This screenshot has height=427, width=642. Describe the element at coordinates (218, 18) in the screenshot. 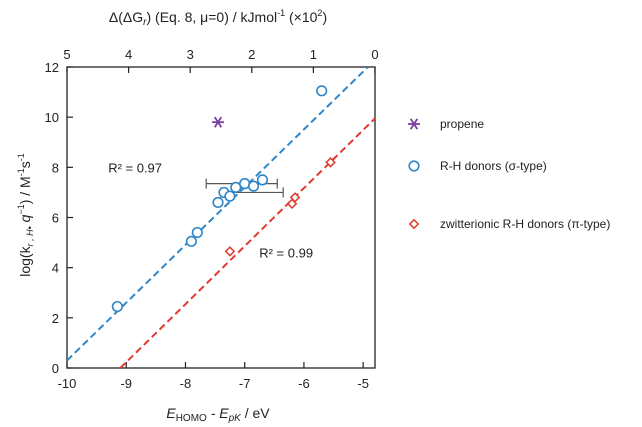

I see `top-axis-title: Δ(ΔGr) (Eq. 8, μ=0) / kJmol-1 (×102)` at that location.